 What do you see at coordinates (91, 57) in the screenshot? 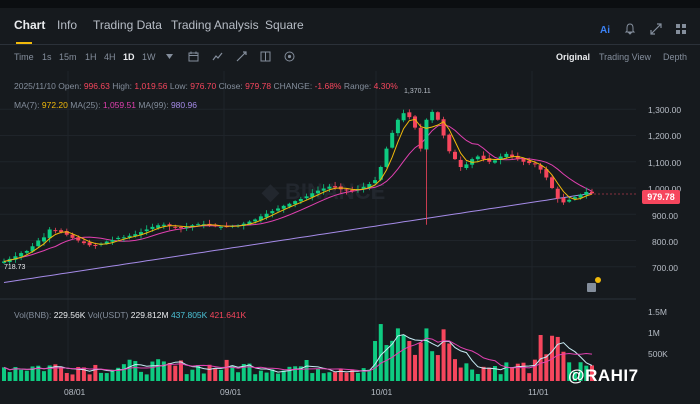
I see `timeframe-1h: 1H` at bounding box center [91, 57].